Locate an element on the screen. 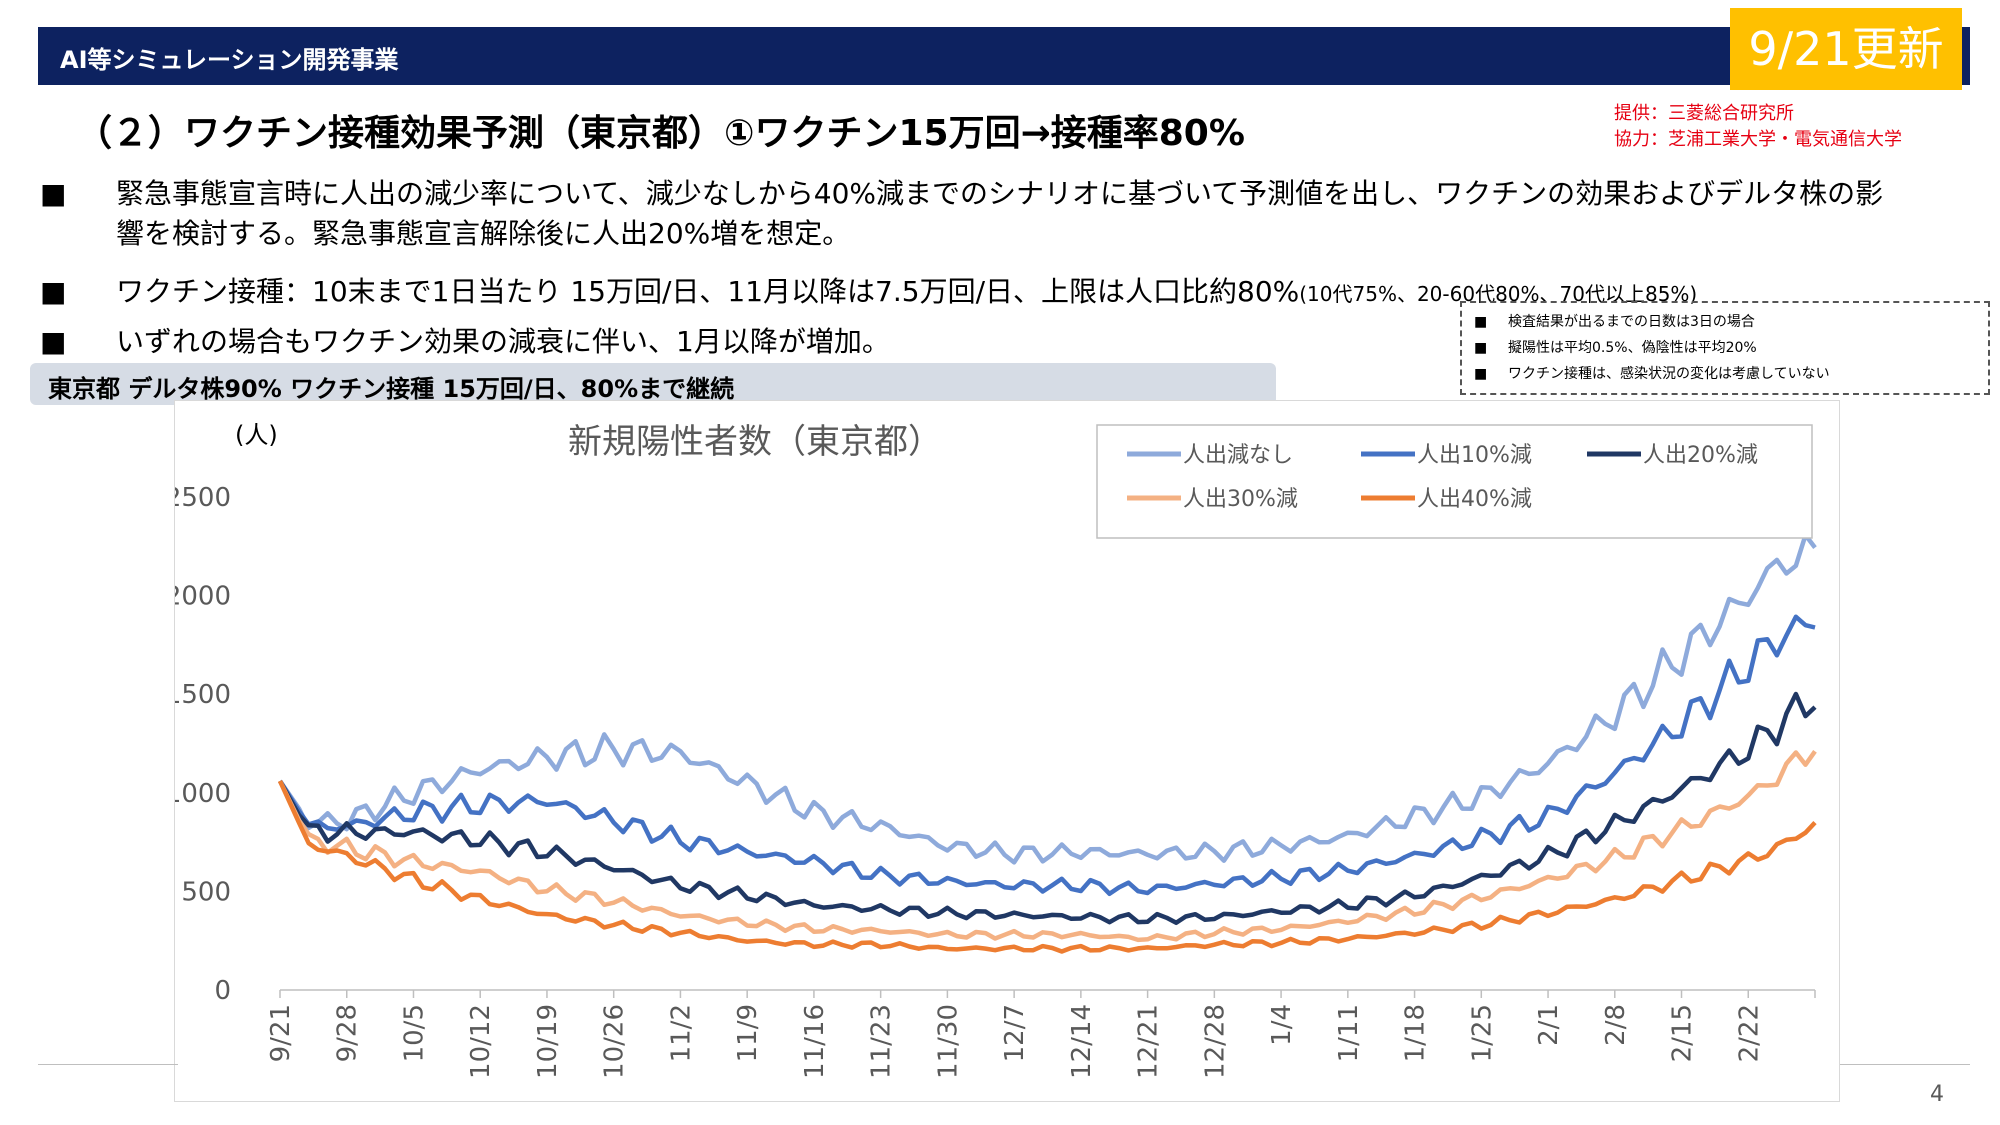 This screenshot has width=2000, height=1125. x-tick-label: 10/26 is located at coordinates (615, 1041).